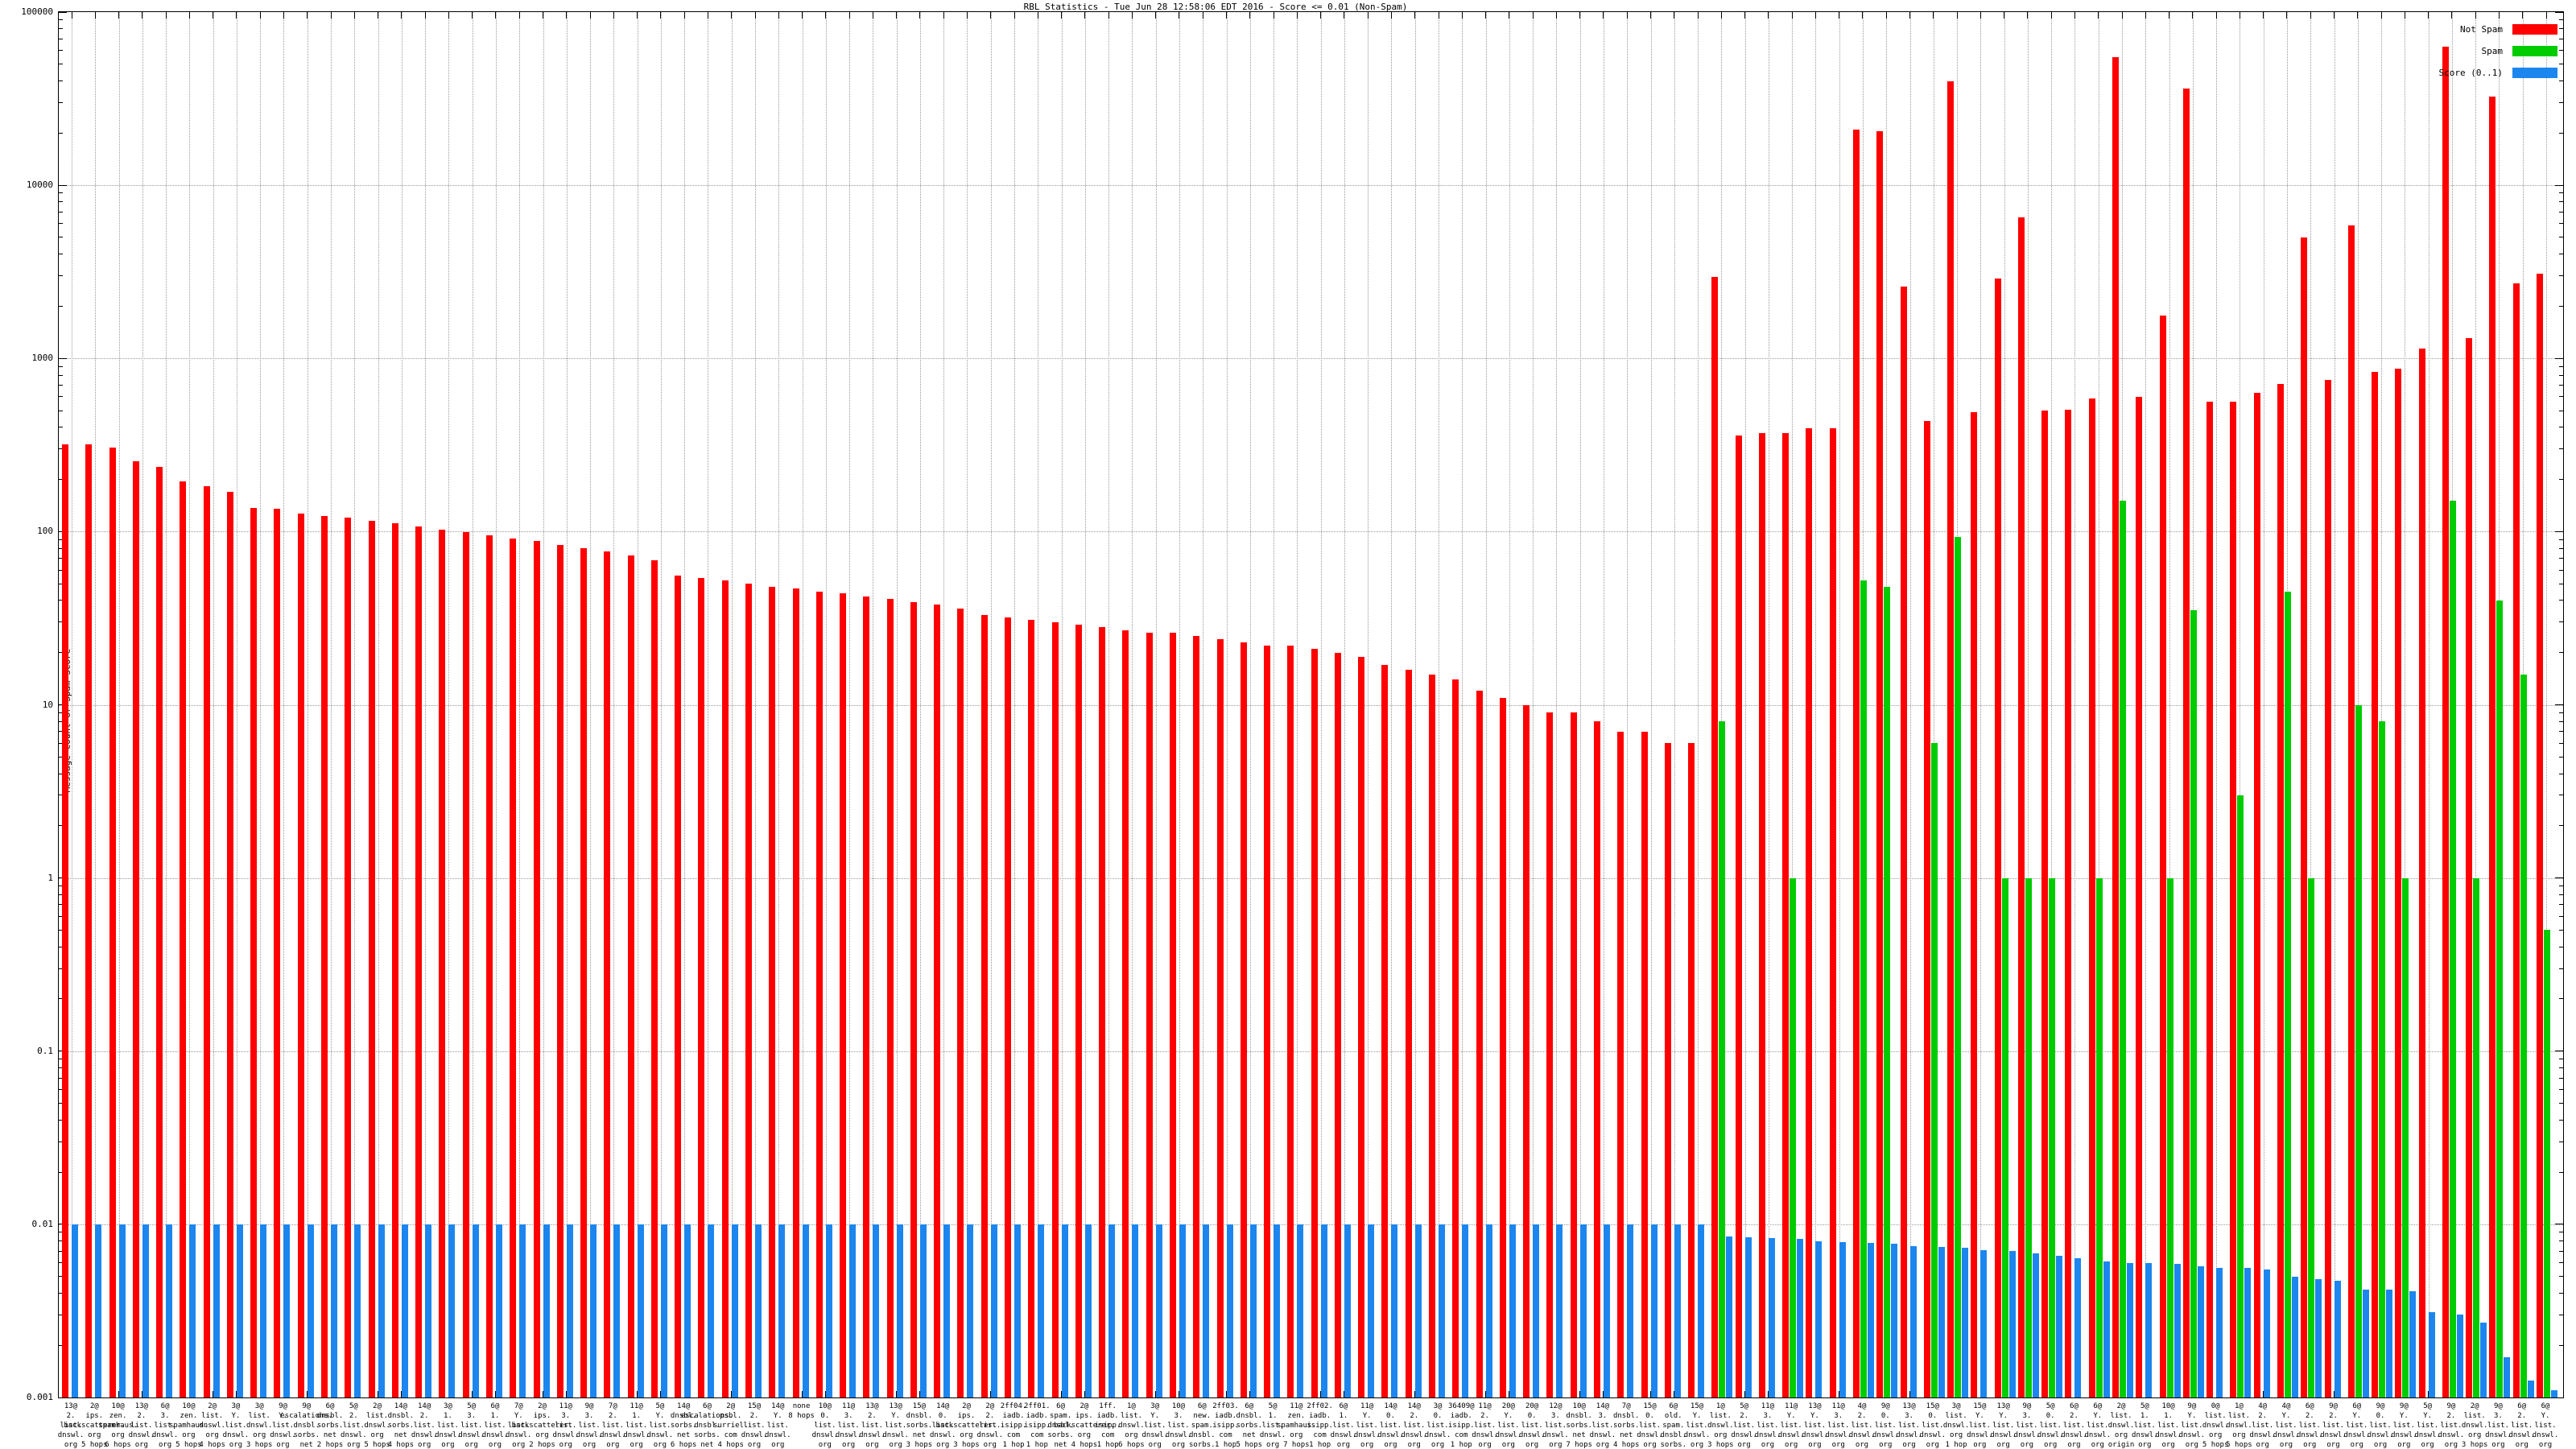 This screenshot has height=1449, width=2576. I want to click on legend-swatch-spam, so click(2534, 51).